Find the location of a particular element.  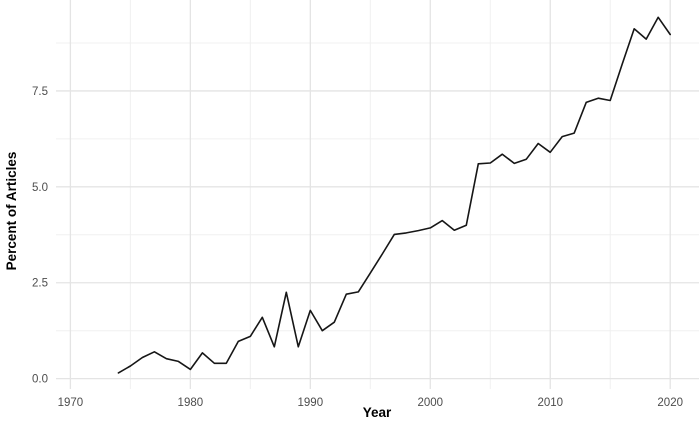

y-axis-tick-labels: 0.0 2.5 5.0 7.5 is located at coordinates (40, 236).